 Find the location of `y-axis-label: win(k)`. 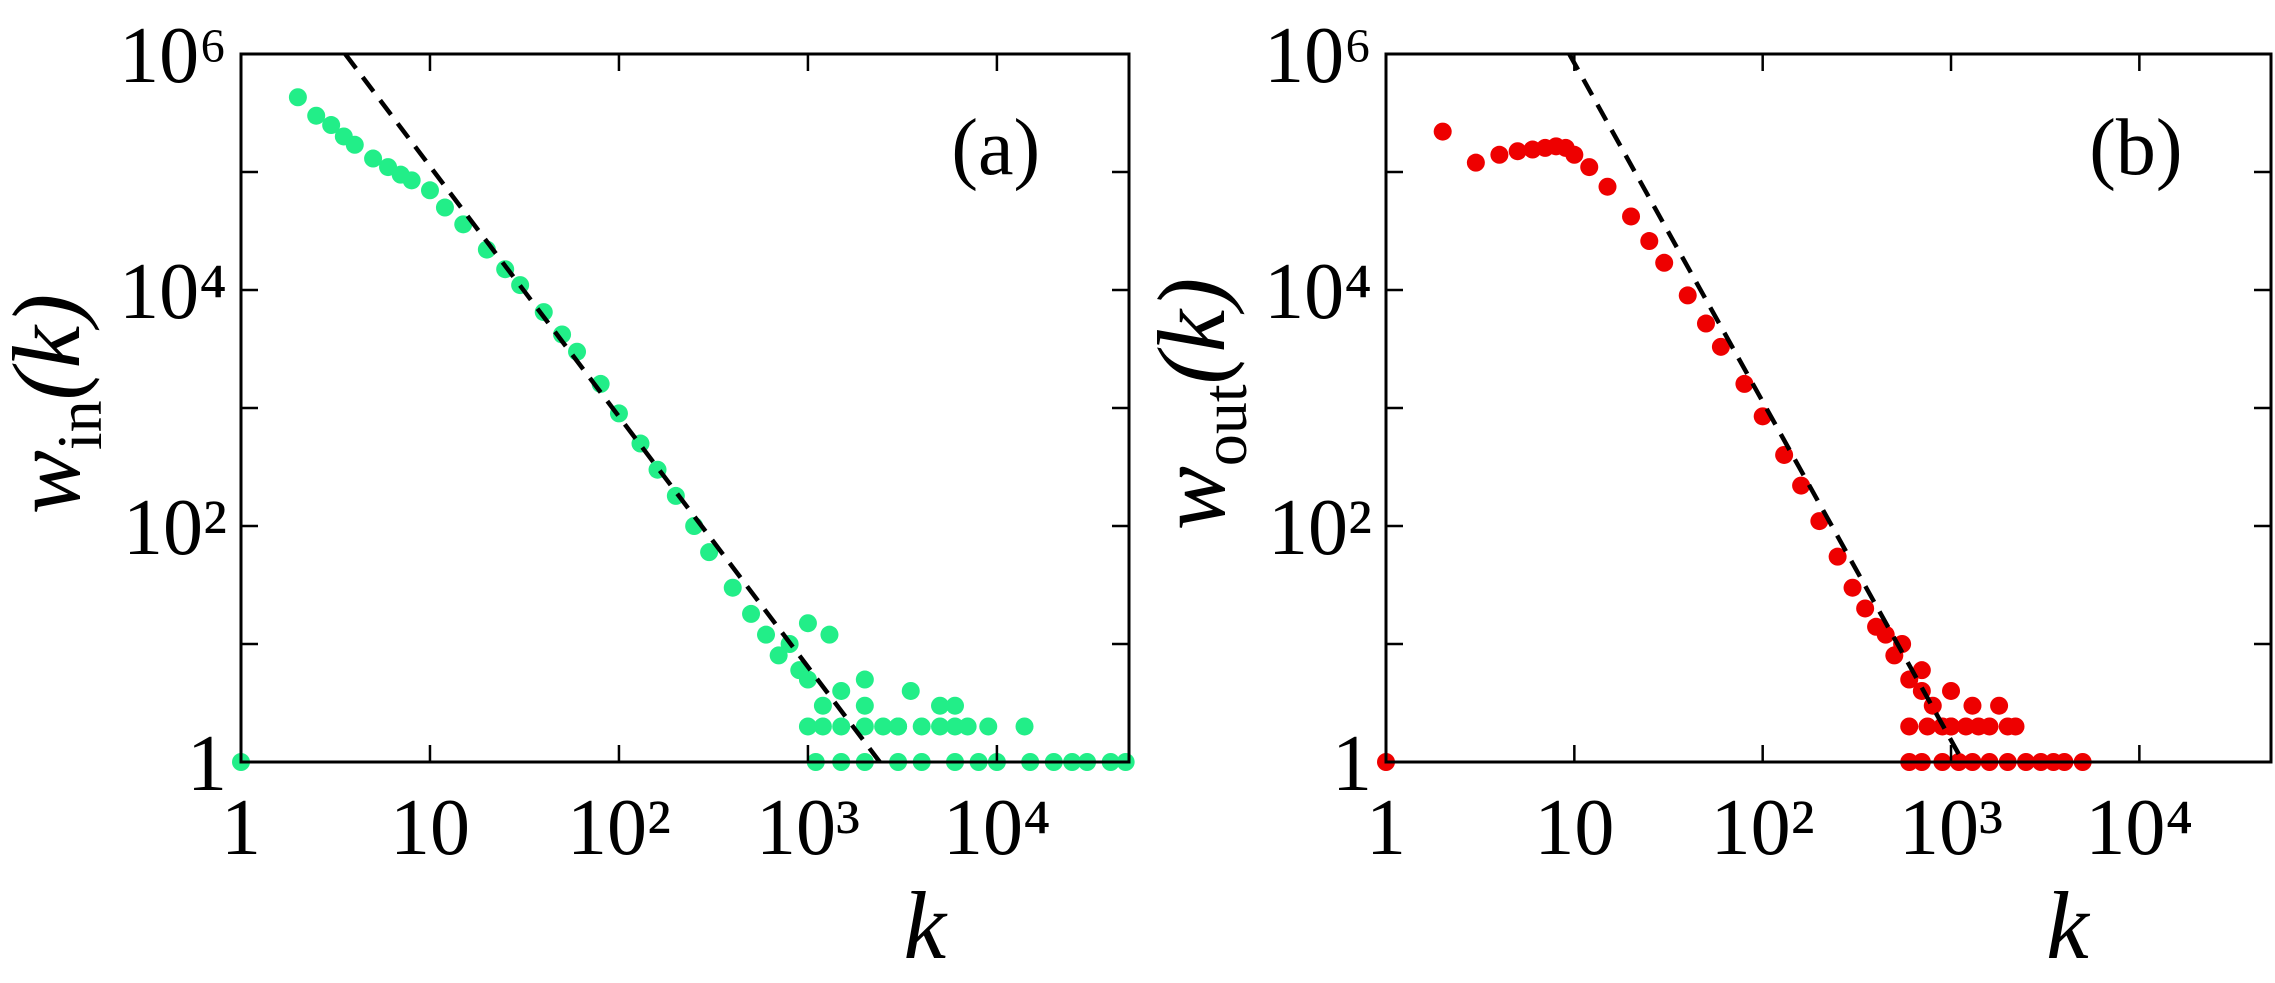

y-axis-label: win(k) is located at coordinates (57, 404).